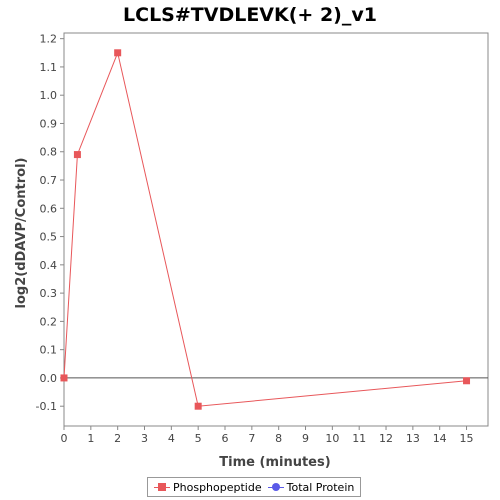  What do you see at coordinates (171, 438) in the screenshot?
I see `x-tick-label: 4` at bounding box center [171, 438].